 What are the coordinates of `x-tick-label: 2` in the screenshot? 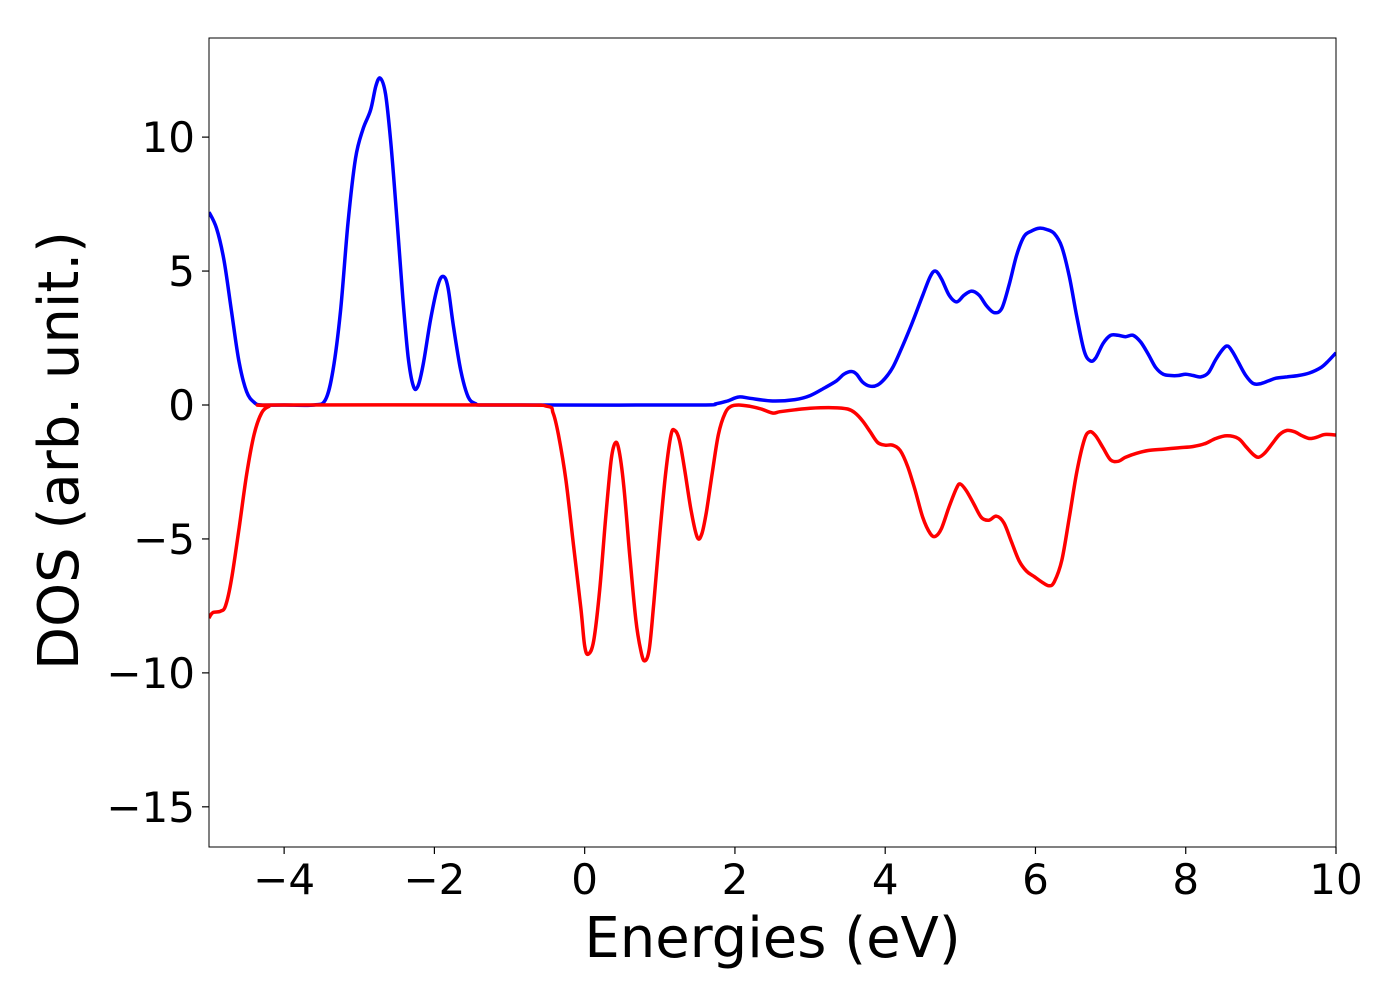 It's located at (735, 879).